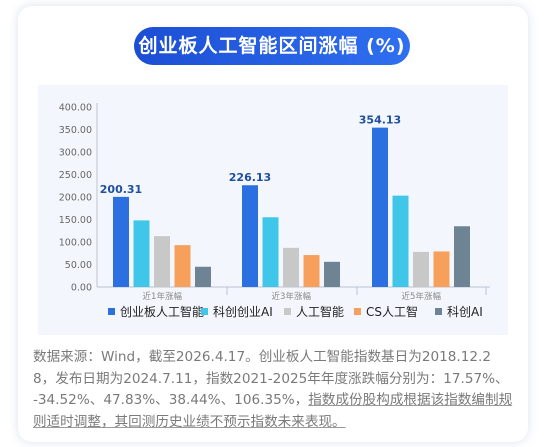 The image size is (550, 447). Describe the element at coordinates (75, 108) in the screenshot. I see `y-tick-label: 400.00` at that location.